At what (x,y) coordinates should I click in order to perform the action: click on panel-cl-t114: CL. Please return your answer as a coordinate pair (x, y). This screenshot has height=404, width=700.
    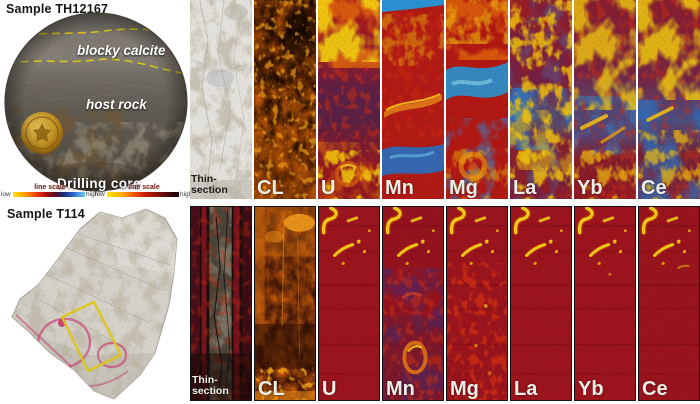
    Looking at the image, I should click on (285, 303).